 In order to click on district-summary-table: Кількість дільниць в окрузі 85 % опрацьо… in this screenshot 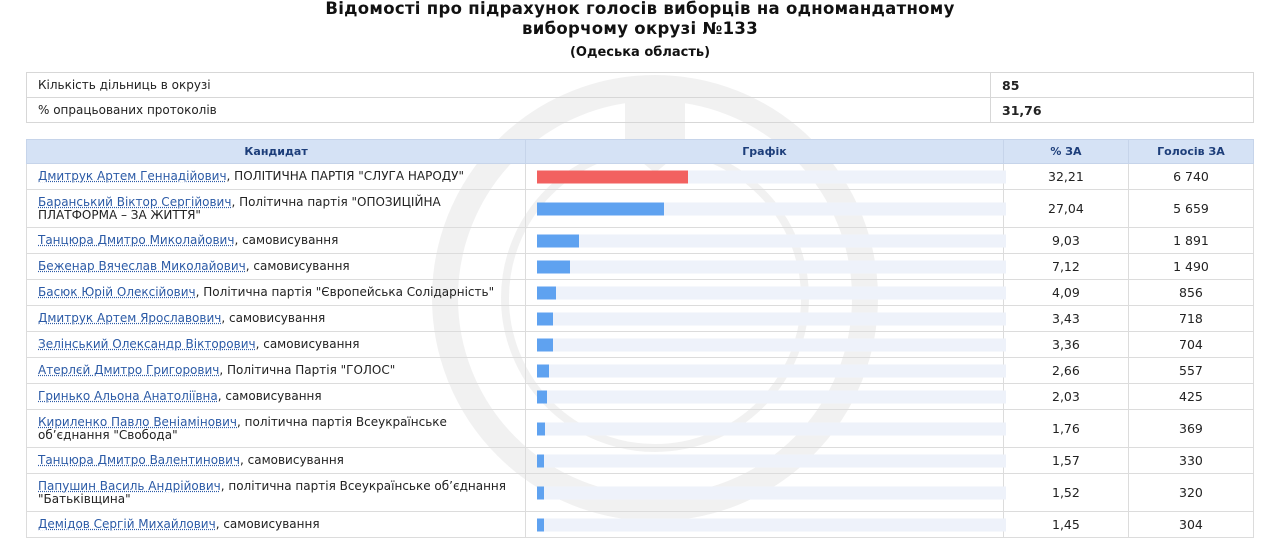, I will do `click(640, 97)`.